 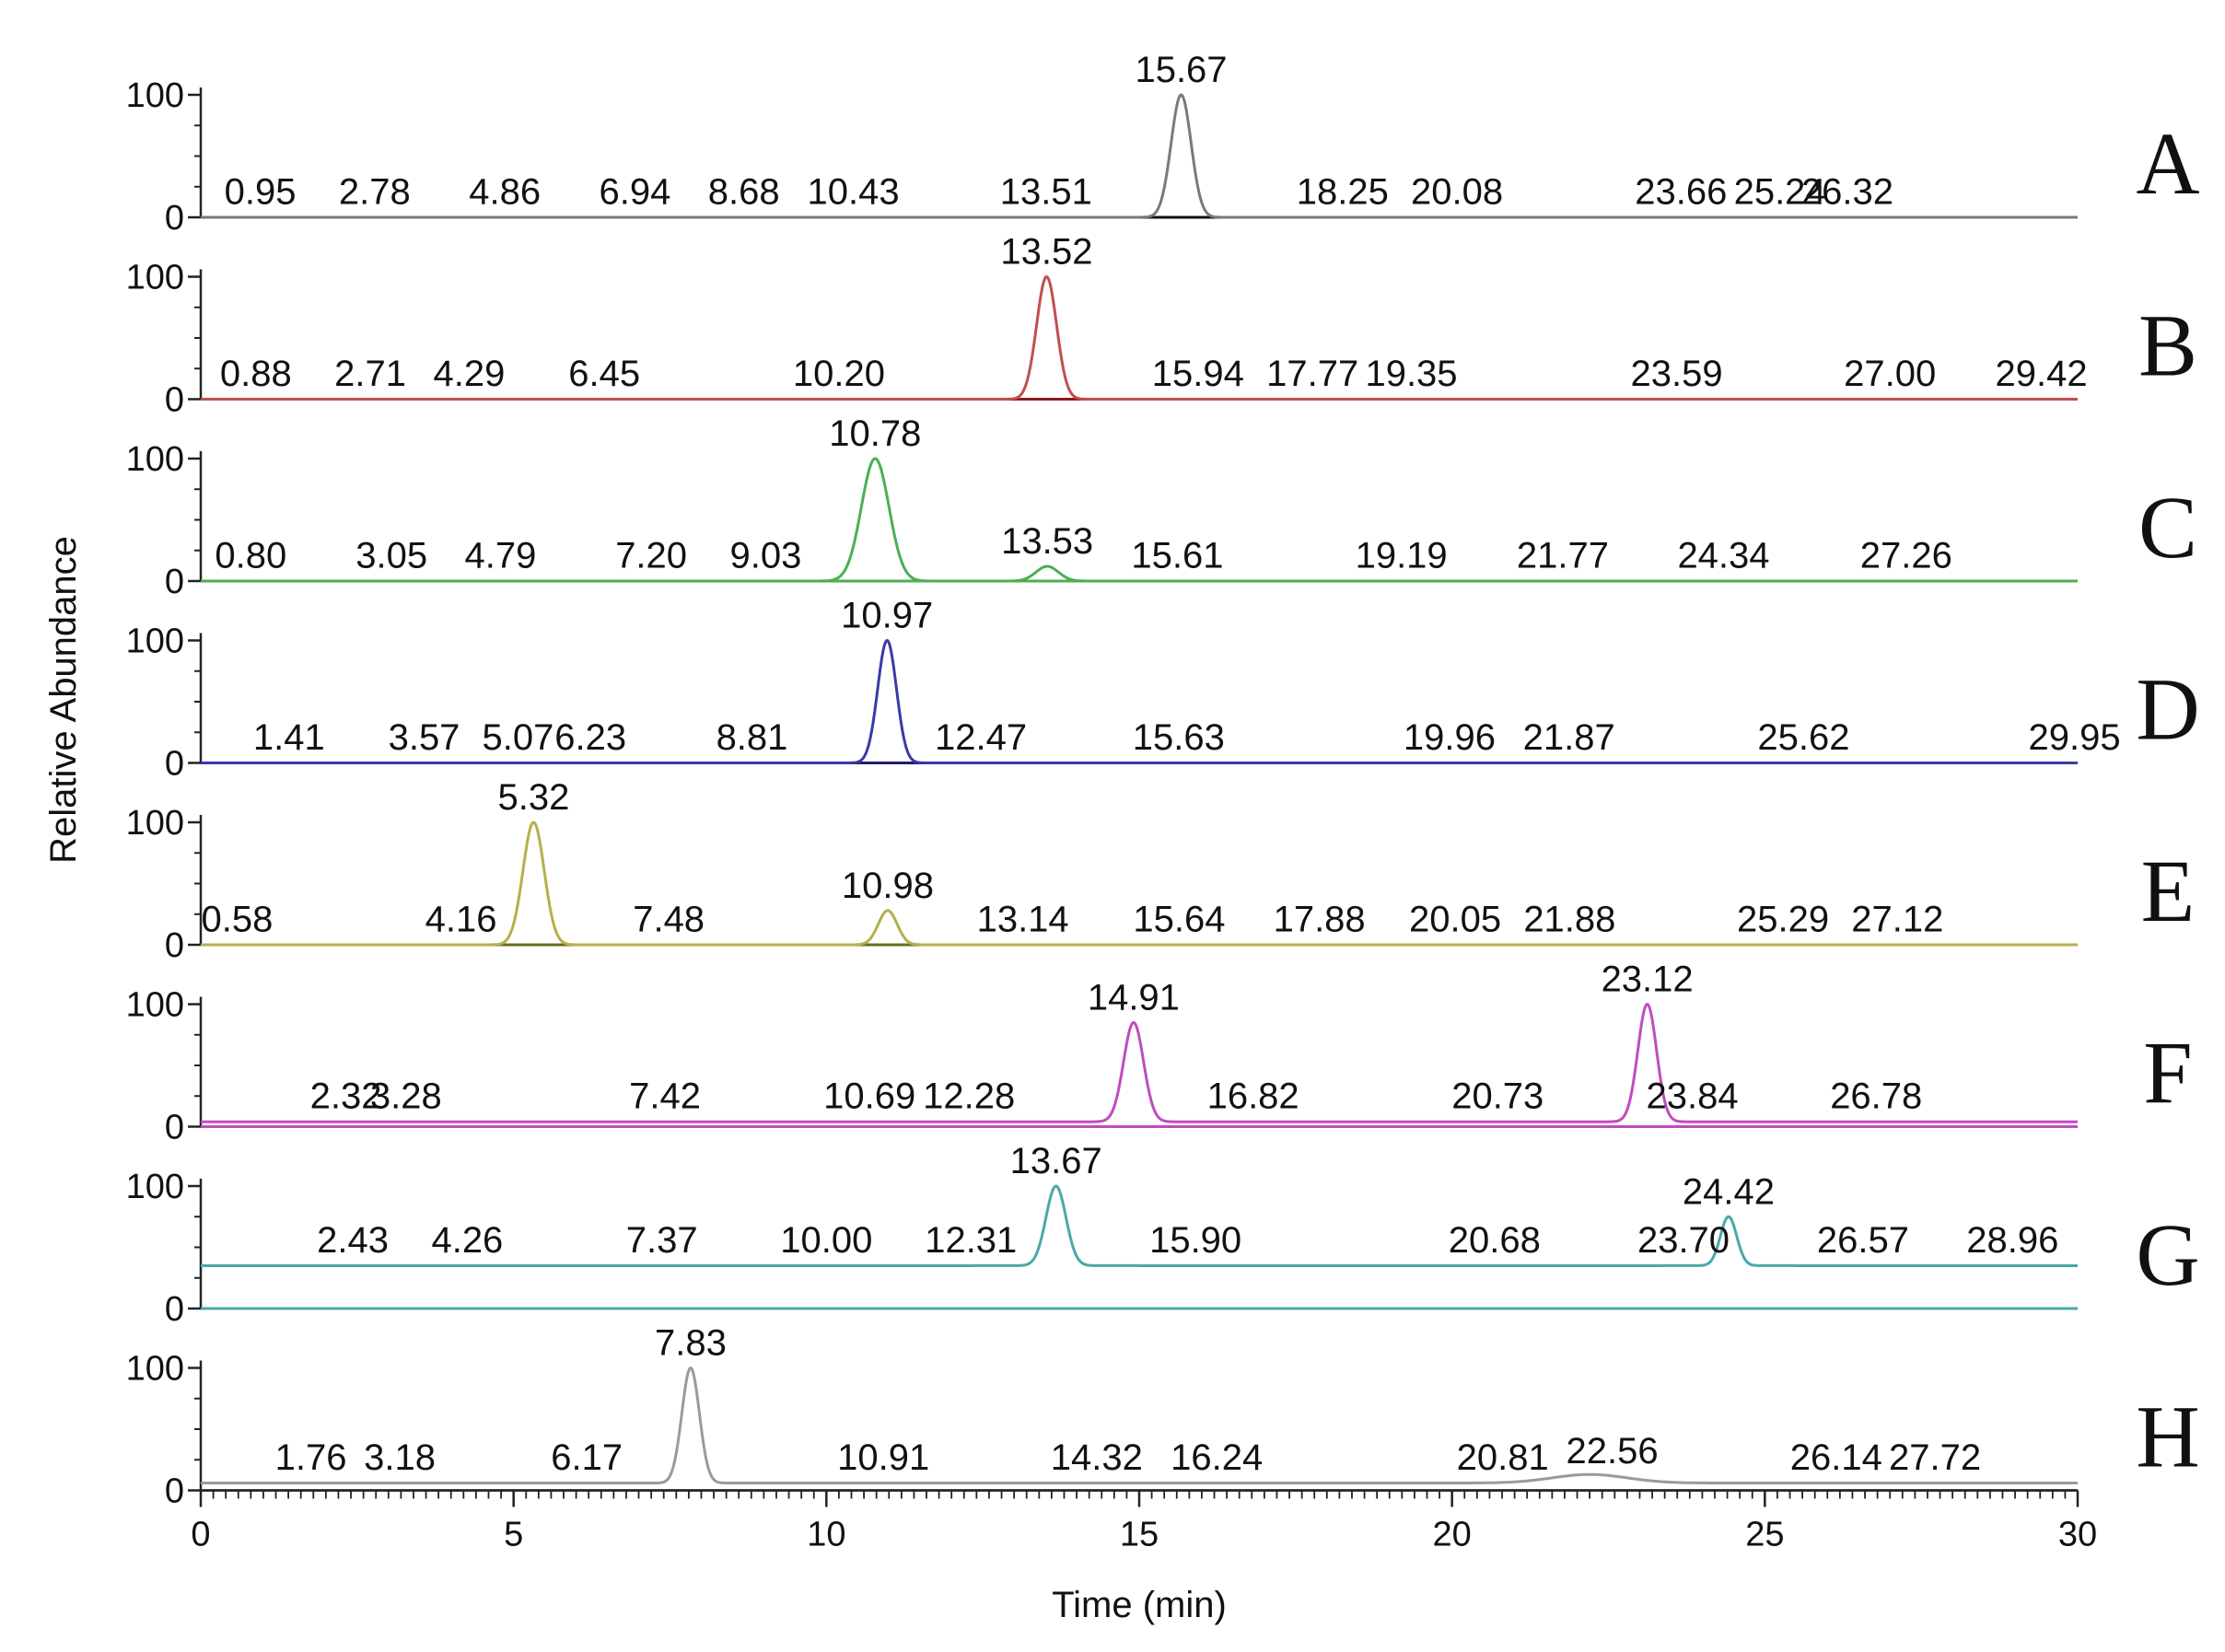 I want to click on peak-label: 15.63, so click(x=1179, y=737).